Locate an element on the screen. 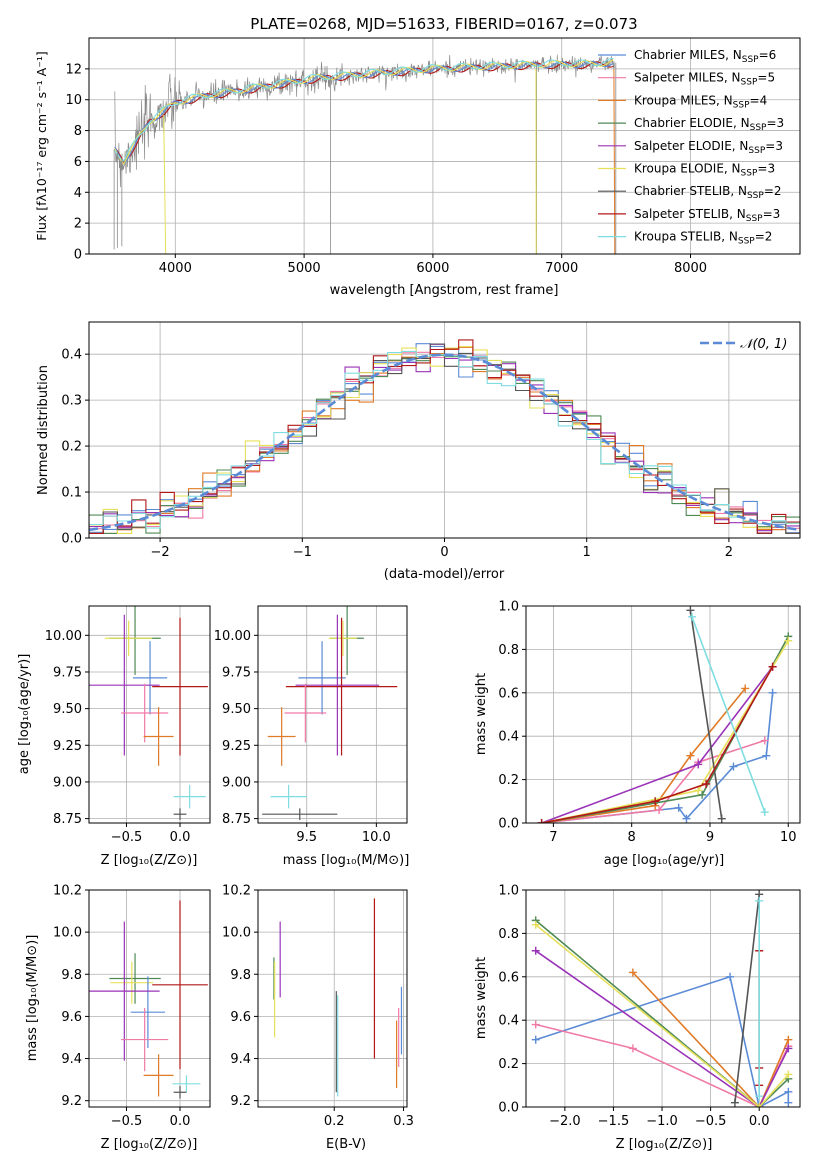 Image resolution: width=819 pixels, height=1170 pixels. x-label: wavelength [Angstrom, rest frame] is located at coordinates (444, 290).